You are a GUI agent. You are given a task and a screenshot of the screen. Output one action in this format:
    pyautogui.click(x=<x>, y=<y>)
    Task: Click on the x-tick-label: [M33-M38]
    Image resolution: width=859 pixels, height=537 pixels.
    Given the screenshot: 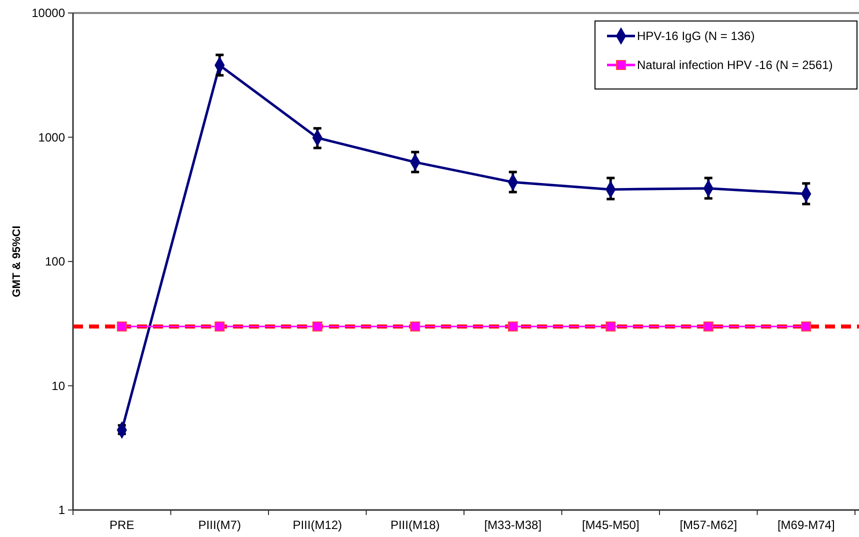 What is the action you would take?
    pyautogui.click(x=513, y=525)
    